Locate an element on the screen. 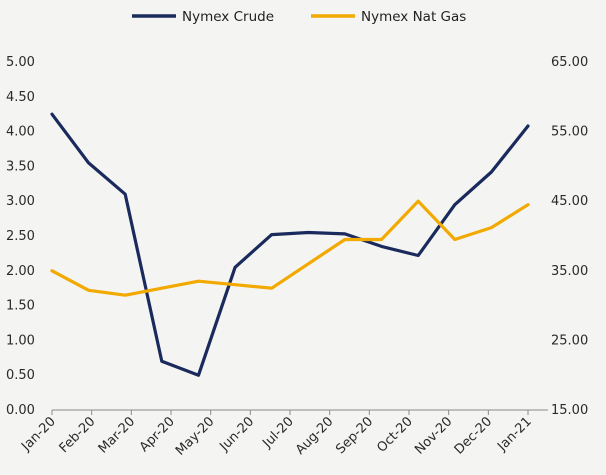 This screenshot has width=606, height=475. right-y-tick-label: 45.00 is located at coordinates (569, 201).